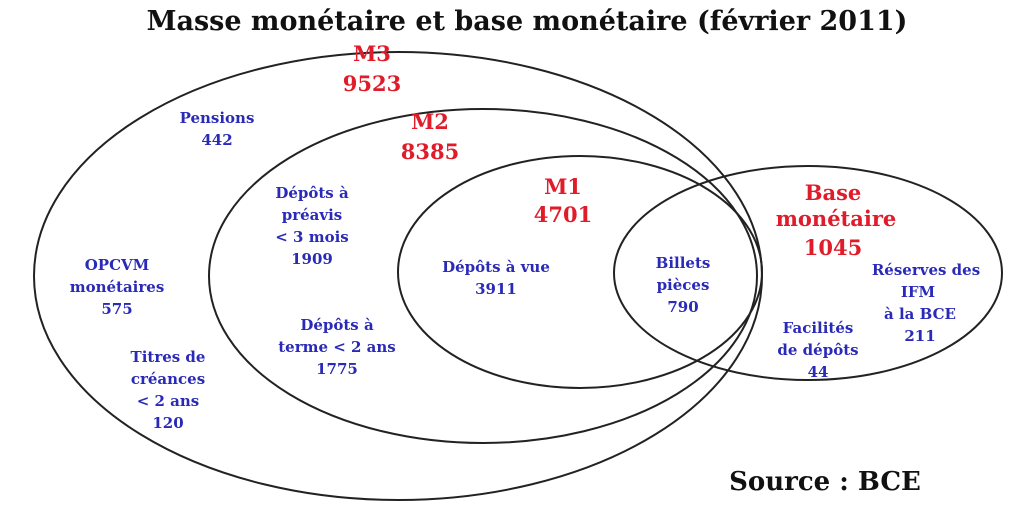 Image resolution: width=1019 pixels, height=527 pixels. I want to click on pensions-value: 442, so click(216, 140).